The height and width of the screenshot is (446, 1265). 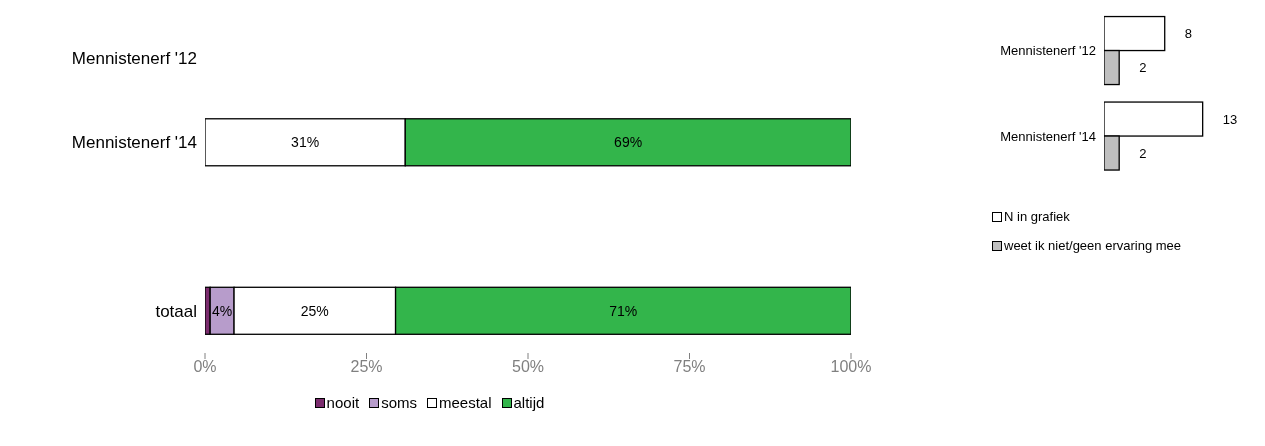 I want to click on data-label: 8, so click(x=1188, y=34).